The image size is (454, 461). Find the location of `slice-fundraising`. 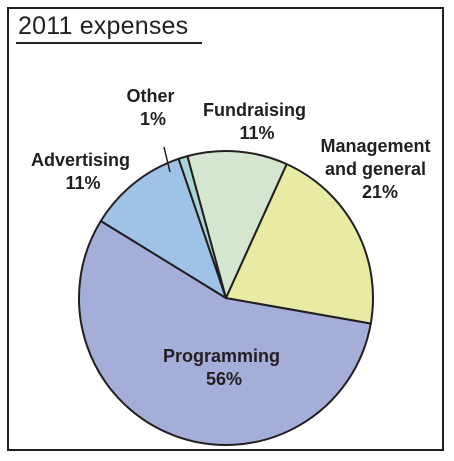

slice-fundraising is located at coordinates (237, 224).